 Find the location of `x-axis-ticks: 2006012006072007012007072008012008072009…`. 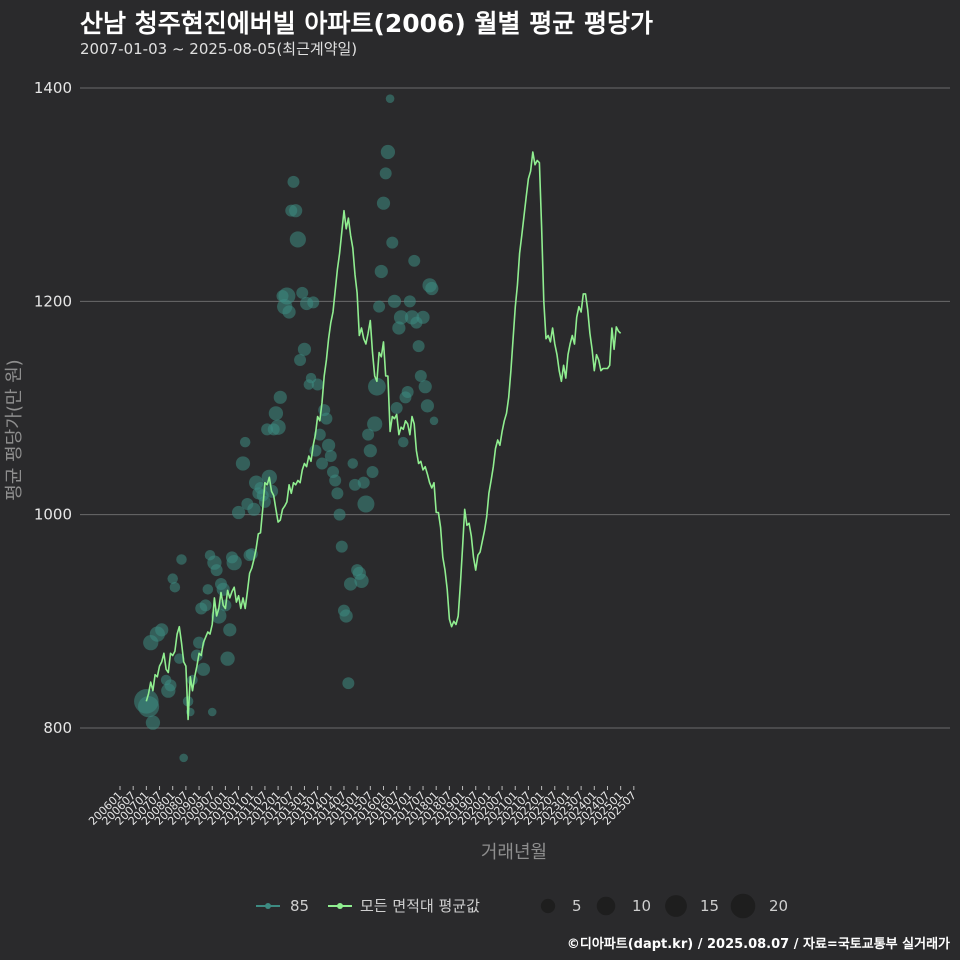

x-axis-ticks: 2006012006072007012007072008012008072009… is located at coordinates (362, 807).